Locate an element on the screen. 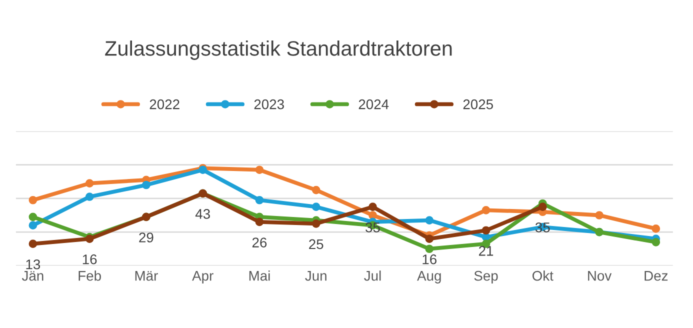 This screenshot has width=693, height=328. data-label: 43 is located at coordinates (202, 214).